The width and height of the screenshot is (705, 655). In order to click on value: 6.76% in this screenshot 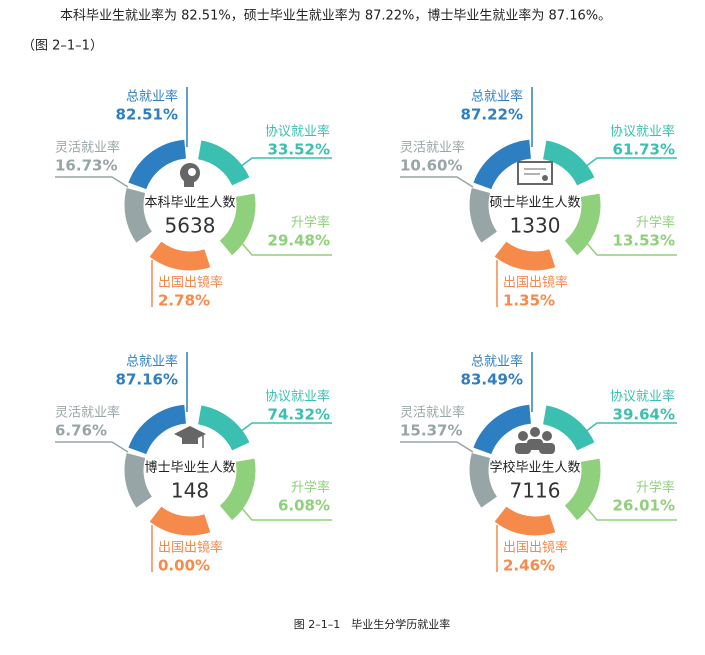, I will do `click(81, 431)`.